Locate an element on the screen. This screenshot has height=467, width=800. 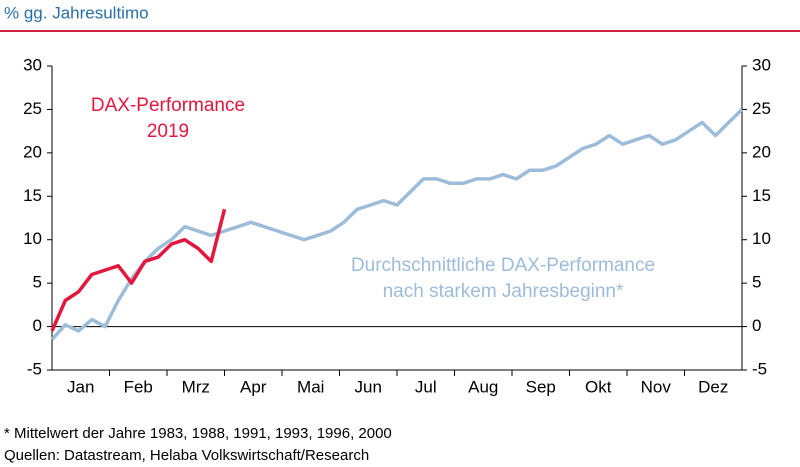
x-tick-label: Okt is located at coordinates (598, 386).